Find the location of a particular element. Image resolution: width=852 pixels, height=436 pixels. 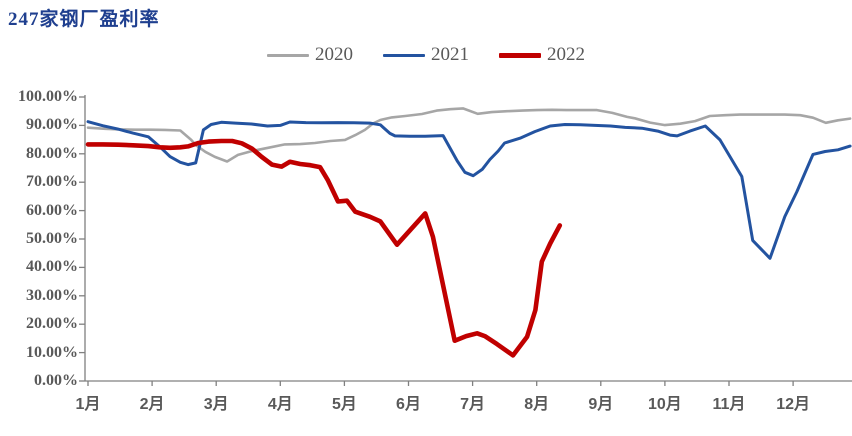

y-tick-label: 80.00% is located at coordinates (52, 153).